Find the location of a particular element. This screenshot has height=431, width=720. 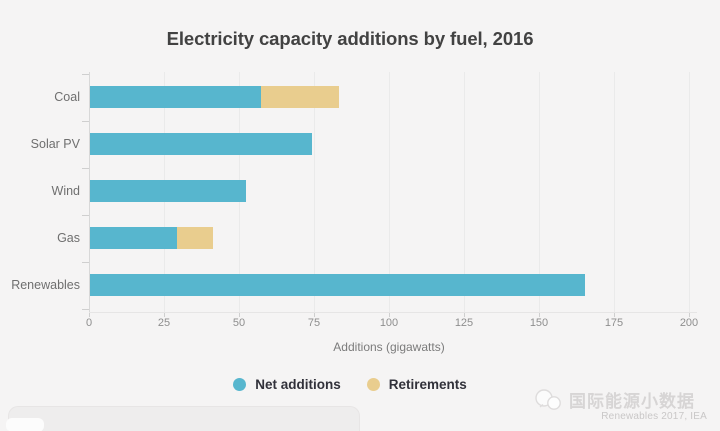

x-tick-label-25: 25 is located at coordinates (164, 323).